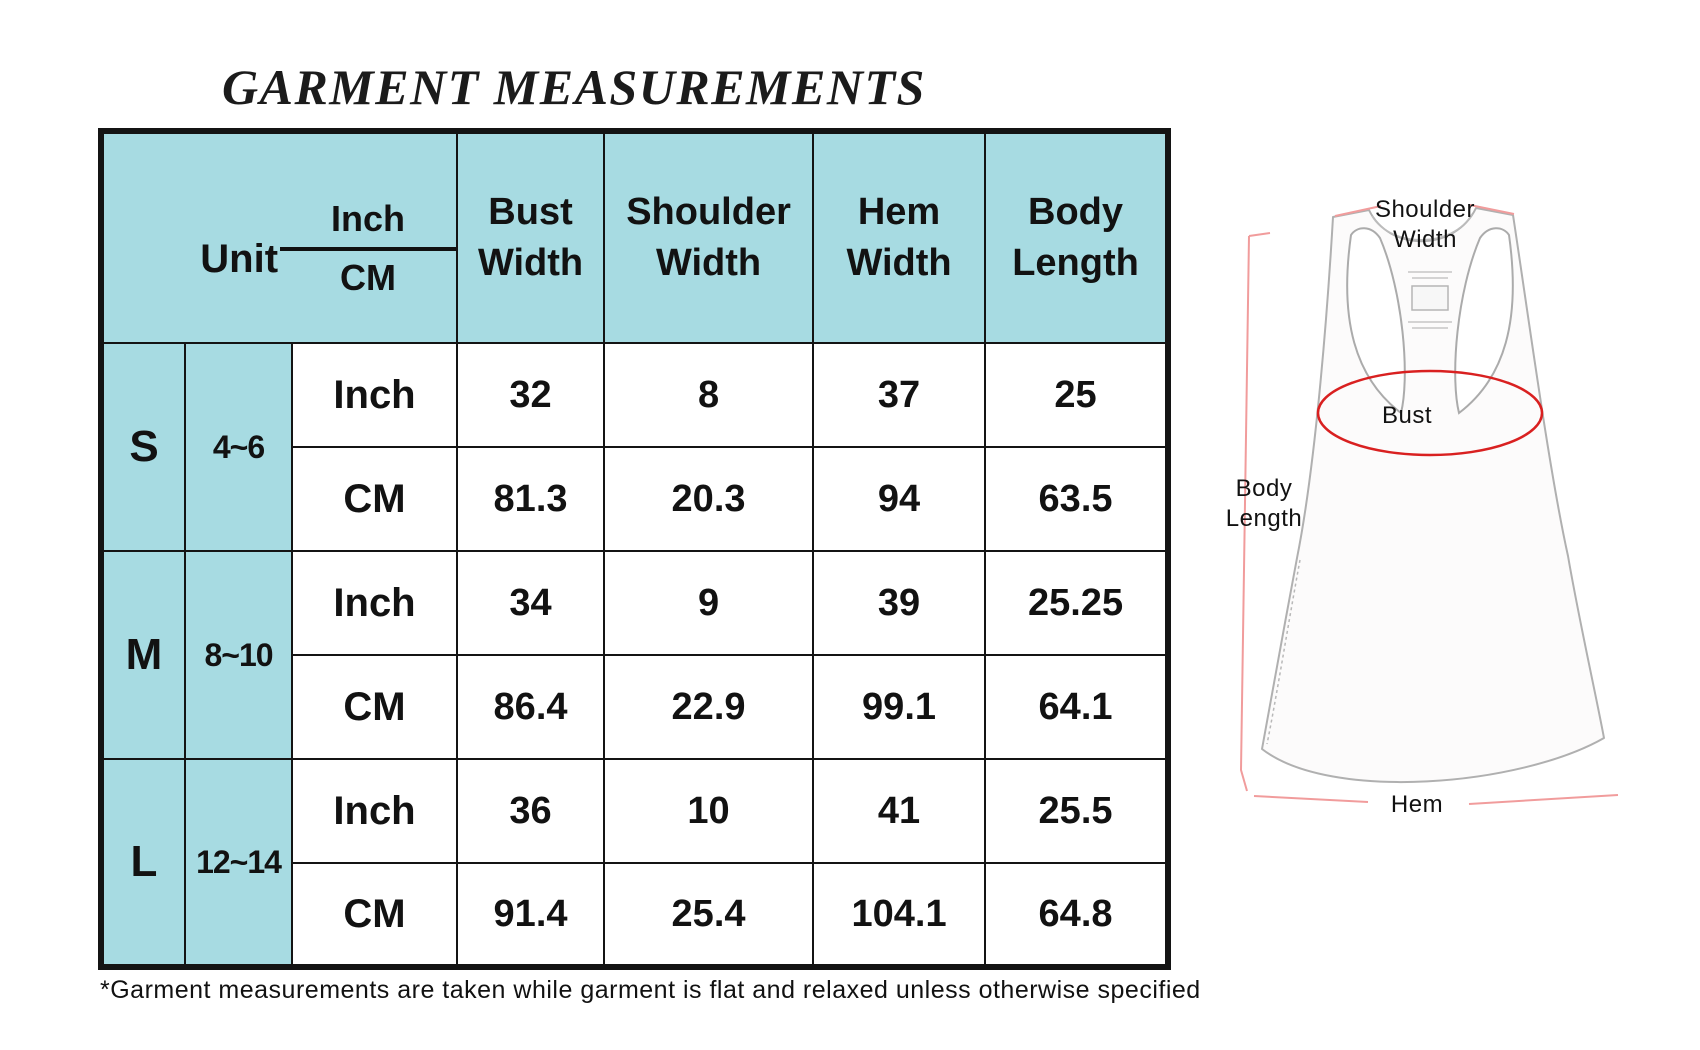 This screenshot has width=1700, height=1050. What do you see at coordinates (238, 655) in the screenshot?
I see `size-range-m: 8~10` at bounding box center [238, 655].